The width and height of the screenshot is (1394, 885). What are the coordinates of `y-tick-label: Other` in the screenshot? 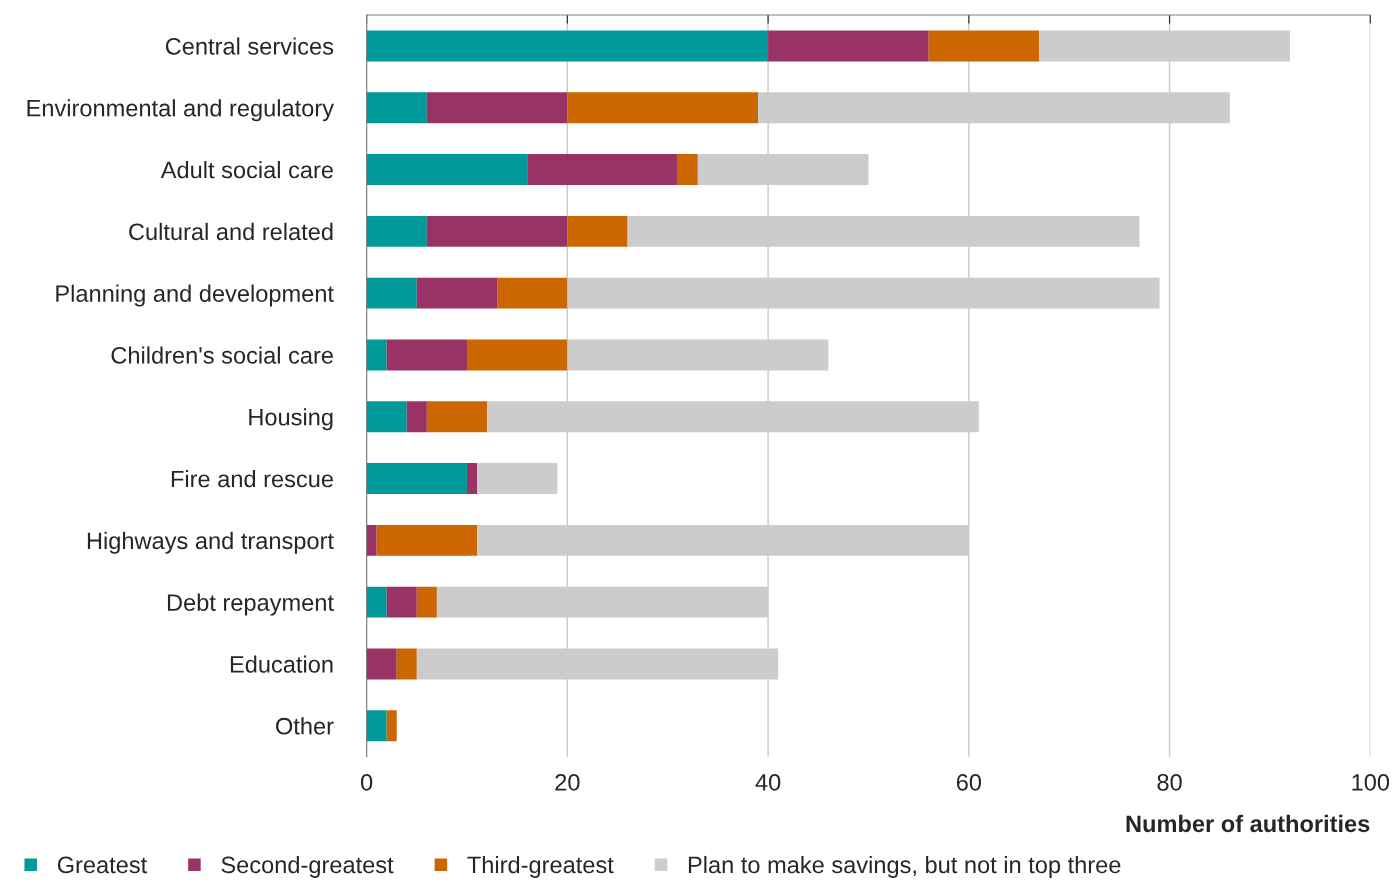 It's located at (305, 726).